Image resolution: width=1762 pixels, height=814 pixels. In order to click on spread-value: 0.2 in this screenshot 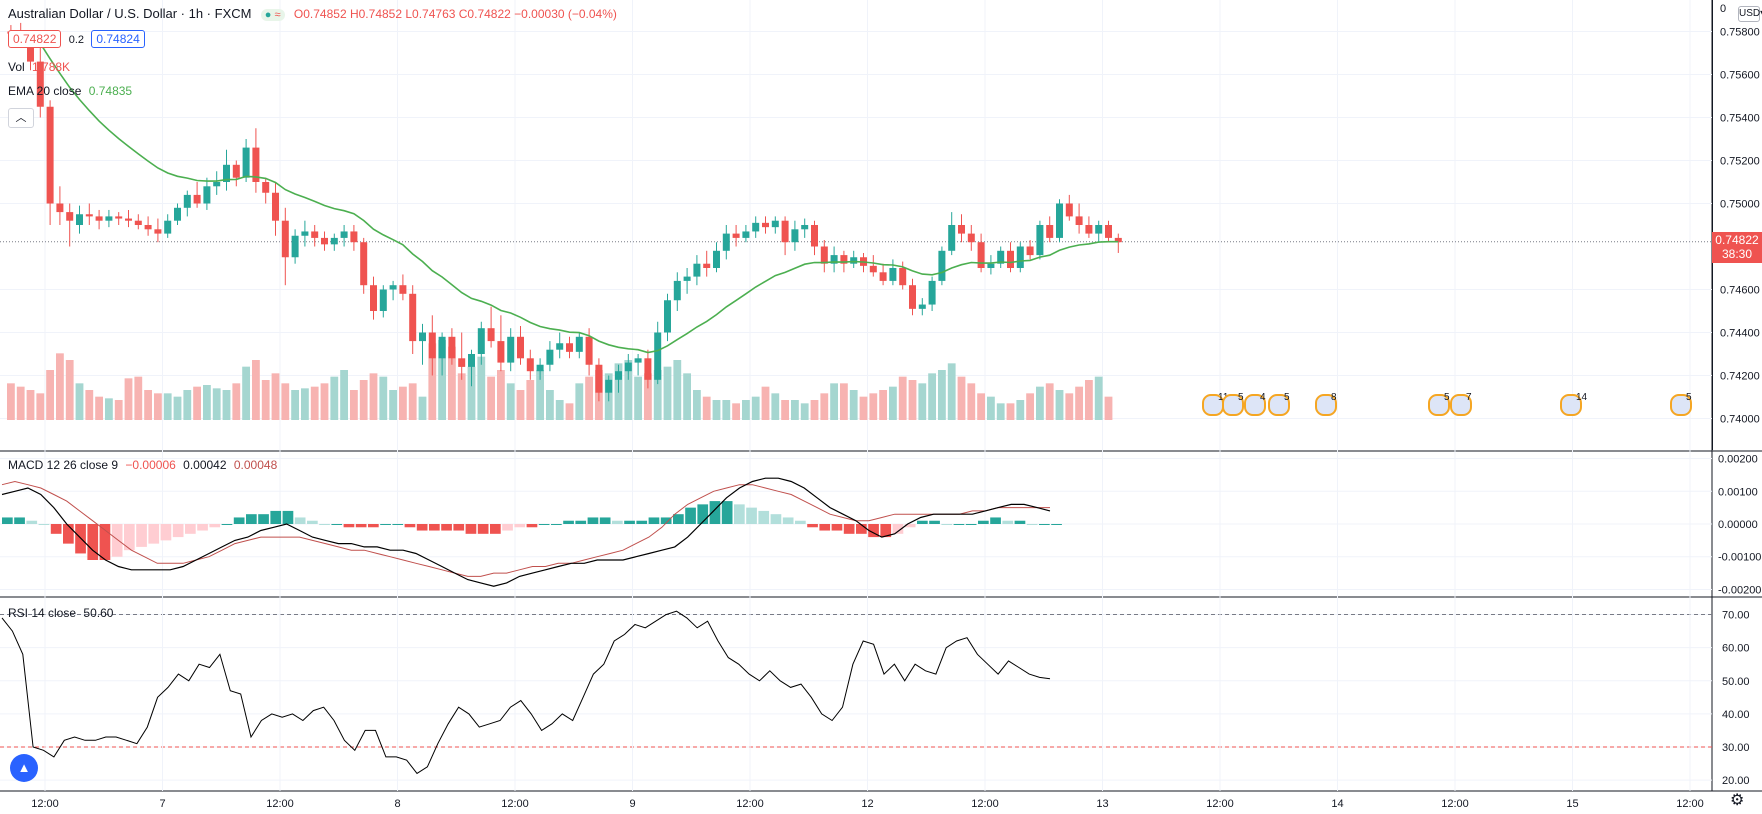, I will do `click(76, 40)`.